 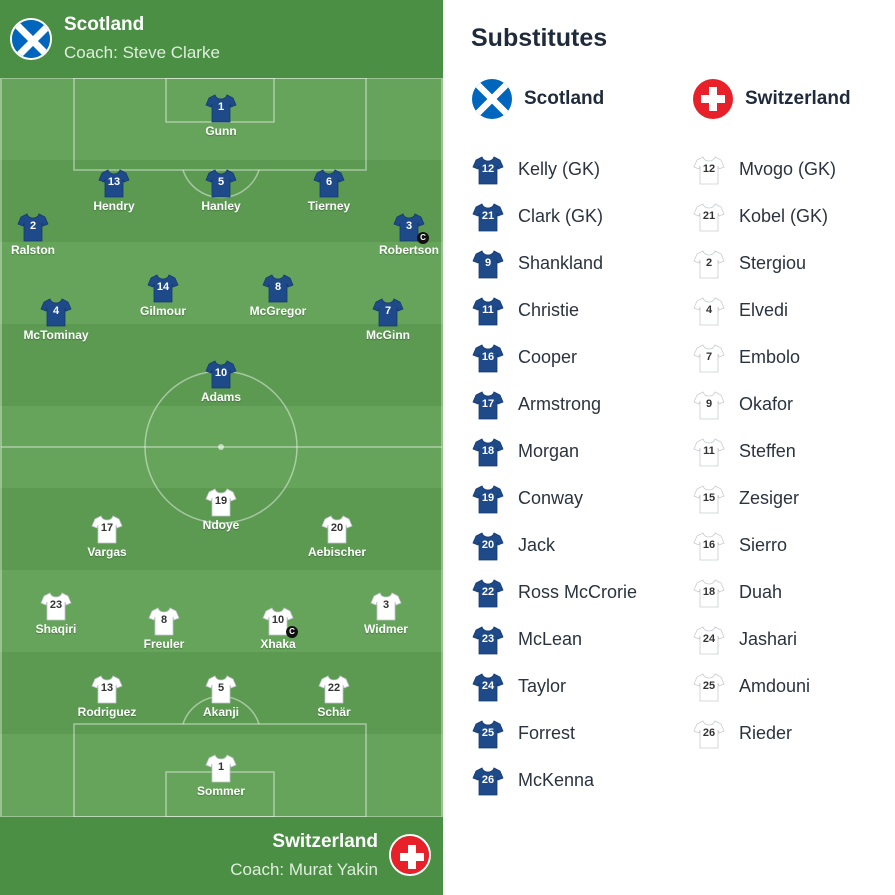 I want to click on home-player: 8 McGregor, so click(x=278, y=295).